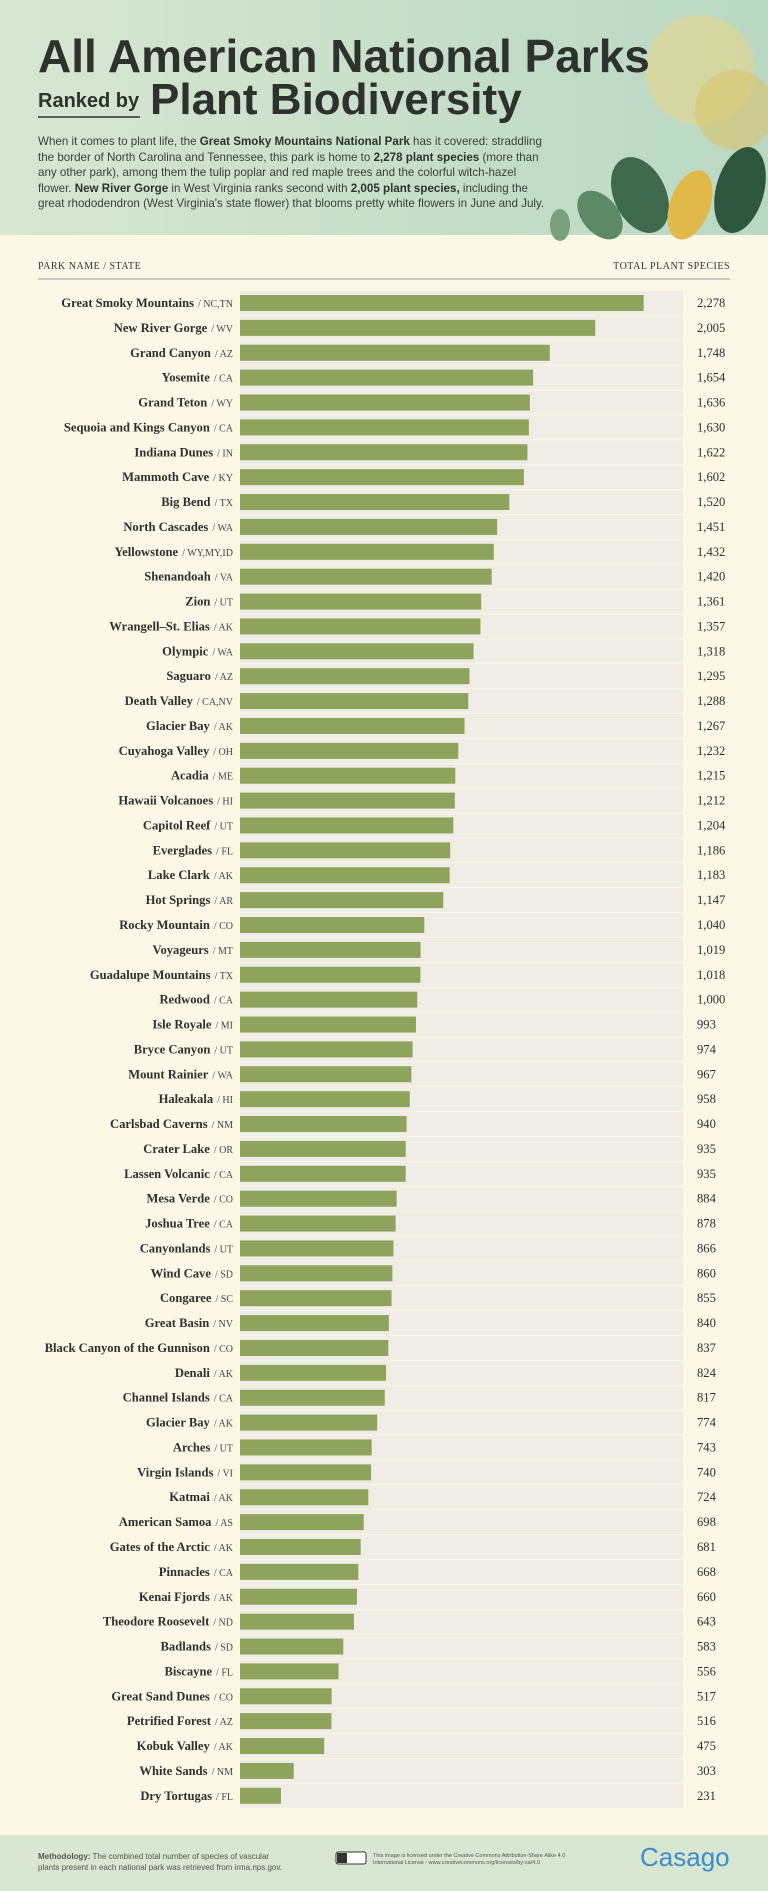 This screenshot has height=1891, width=768. I want to click on value-label: 1,630, so click(711, 427).